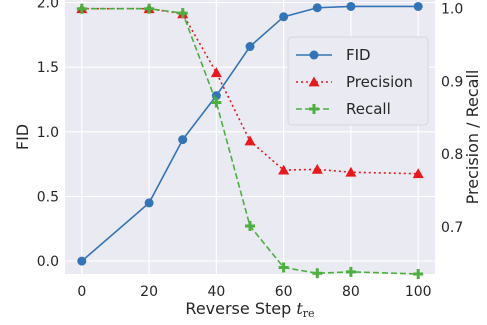 The width and height of the screenshot is (487, 325). Describe the element at coordinates (48, 68) in the screenshot. I see `left-tick-label: 1.5` at that location.